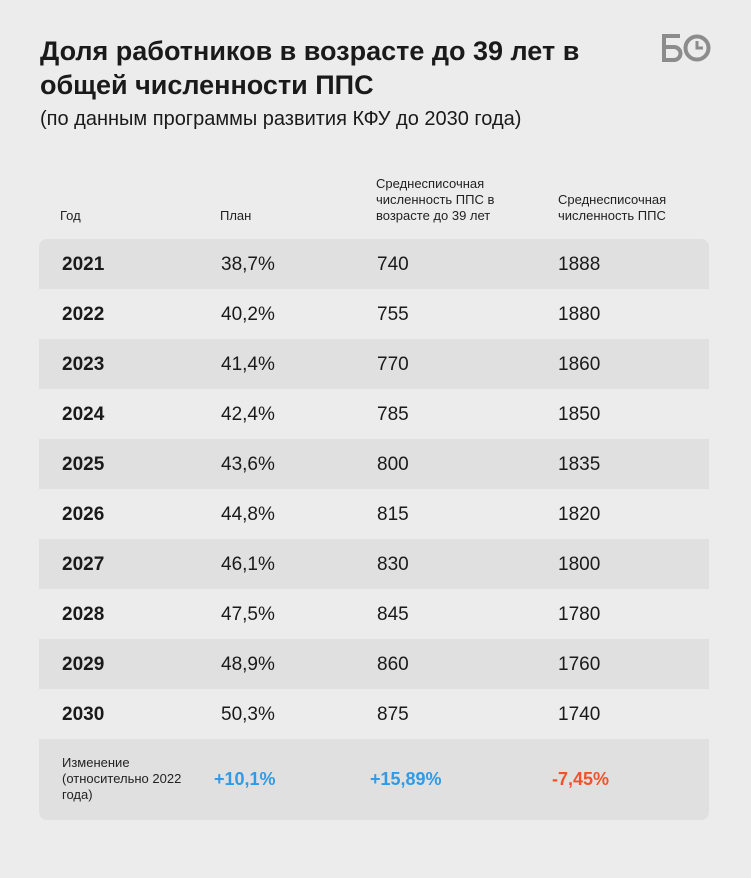  Describe the element at coordinates (374, 614) in the screenshot. I see `table-row: 2028 47,5% 845 1780` at that location.